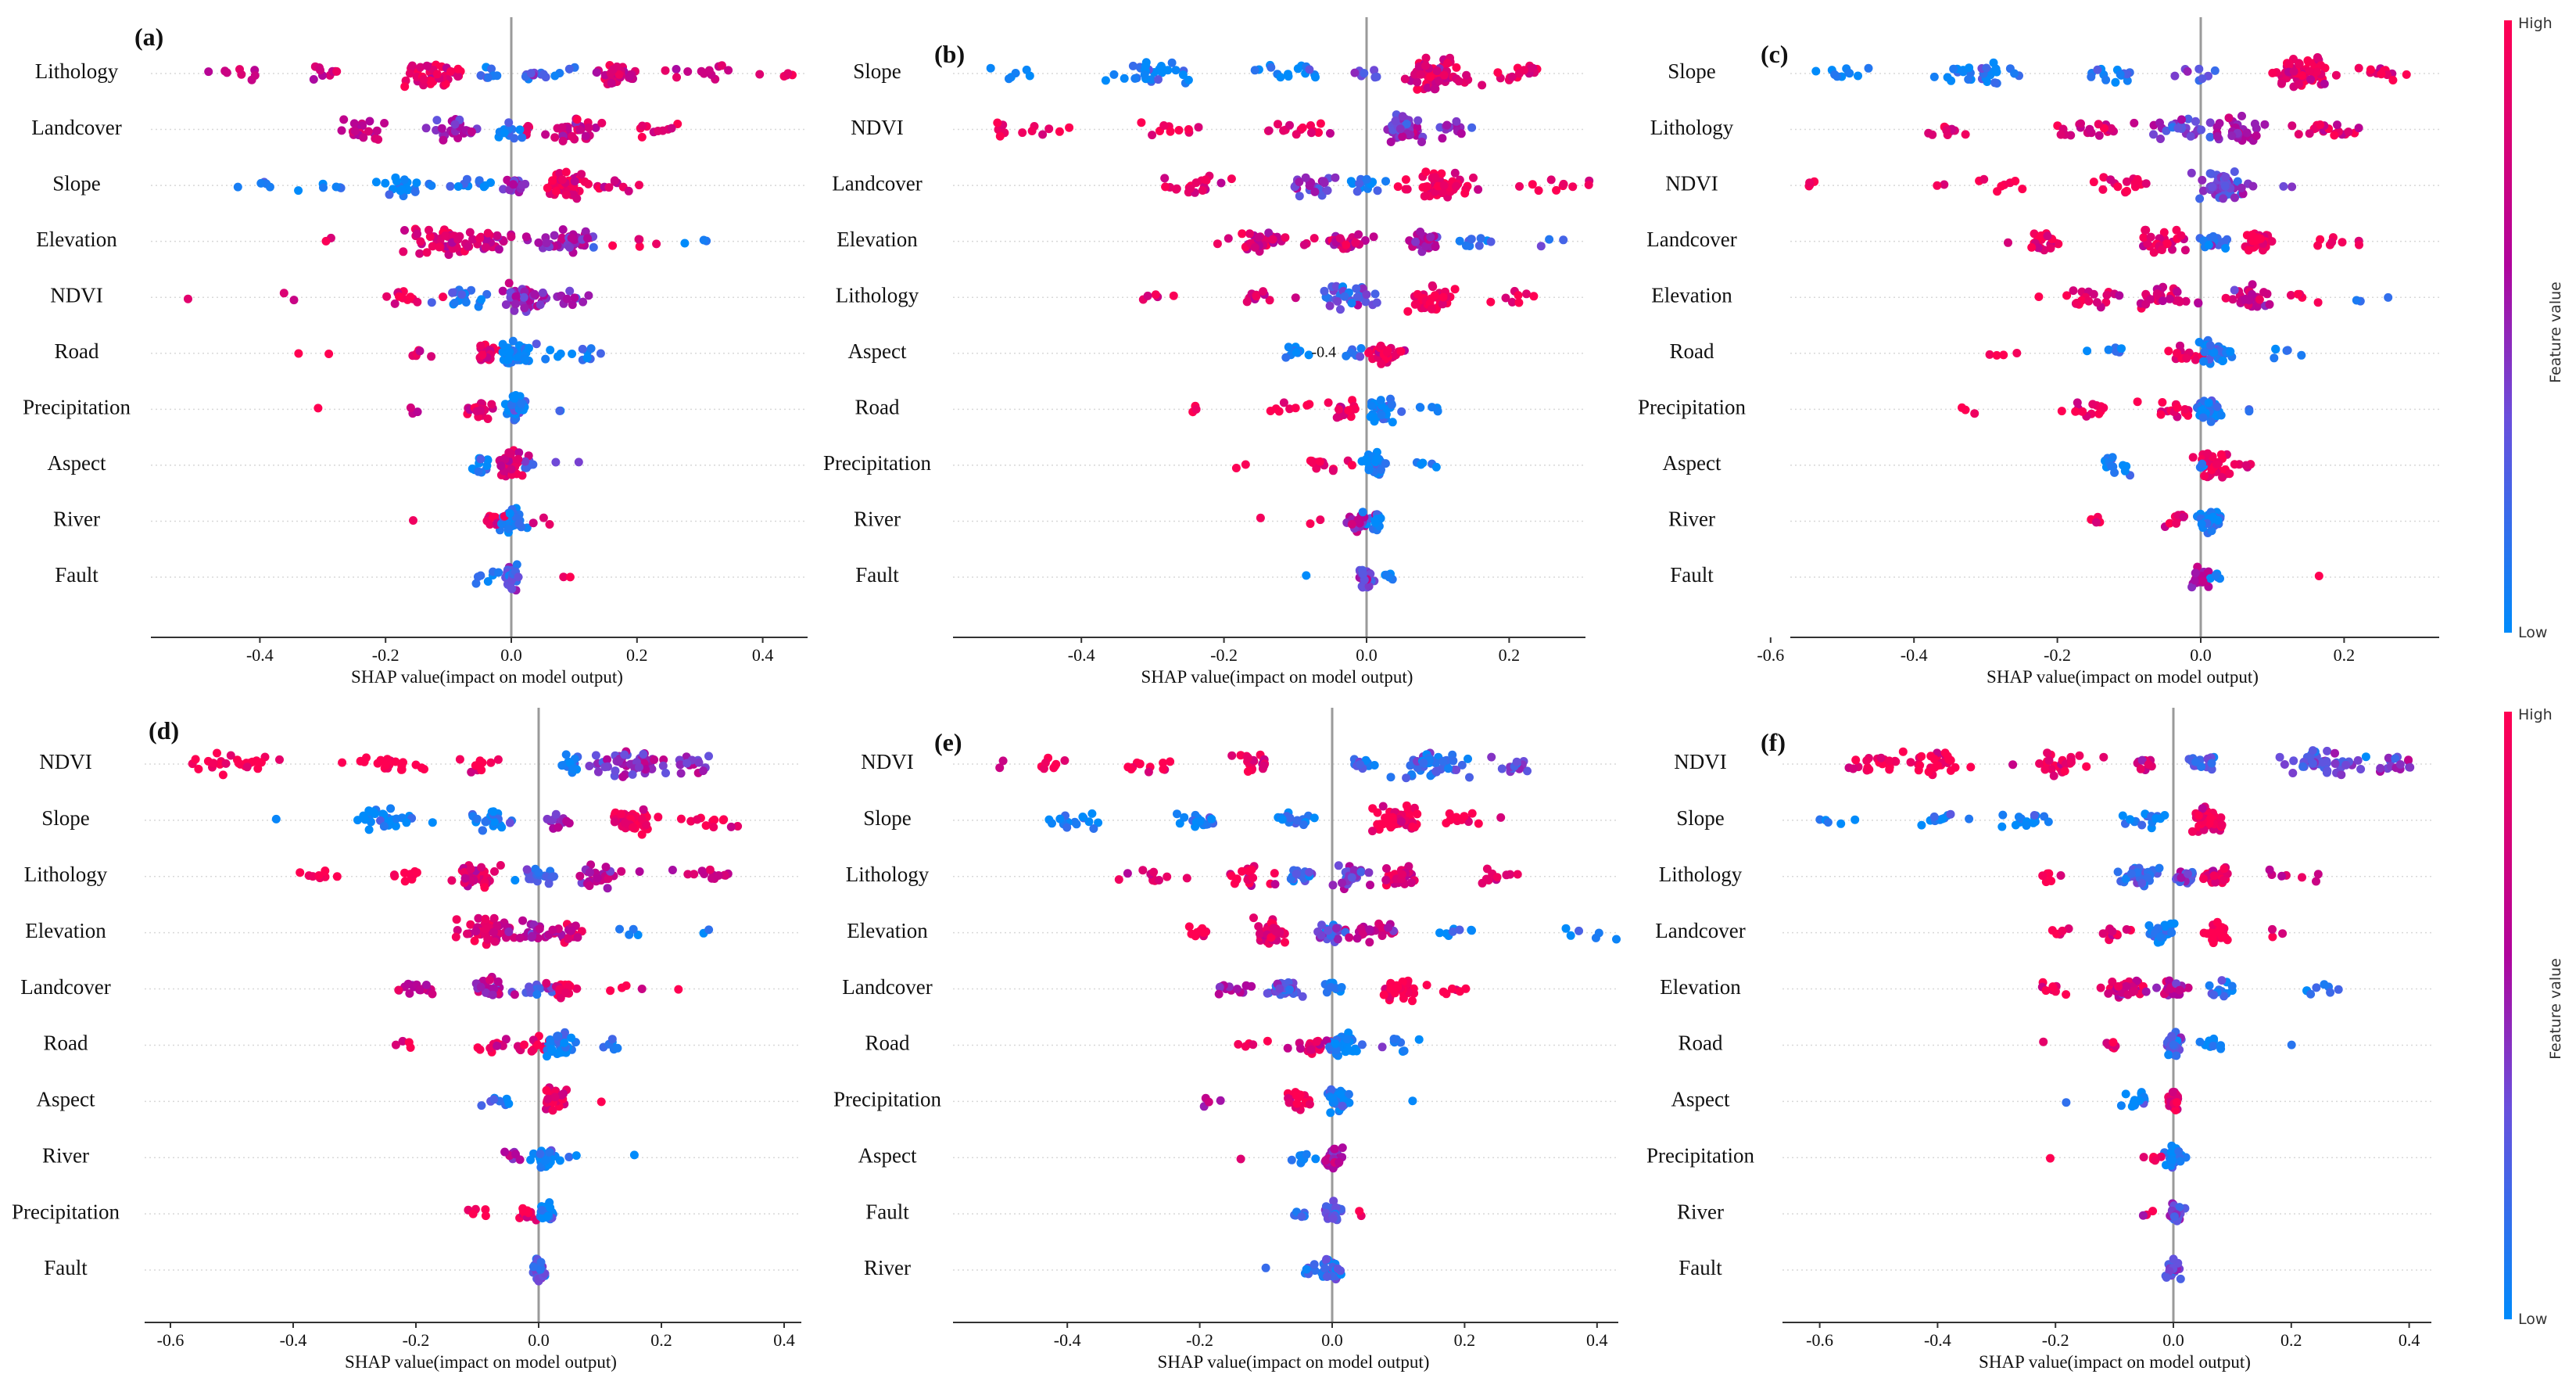  What do you see at coordinates (877, 351) in the screenshot?
I see `feature-label: Aspect` at bounding box center [877, 351].